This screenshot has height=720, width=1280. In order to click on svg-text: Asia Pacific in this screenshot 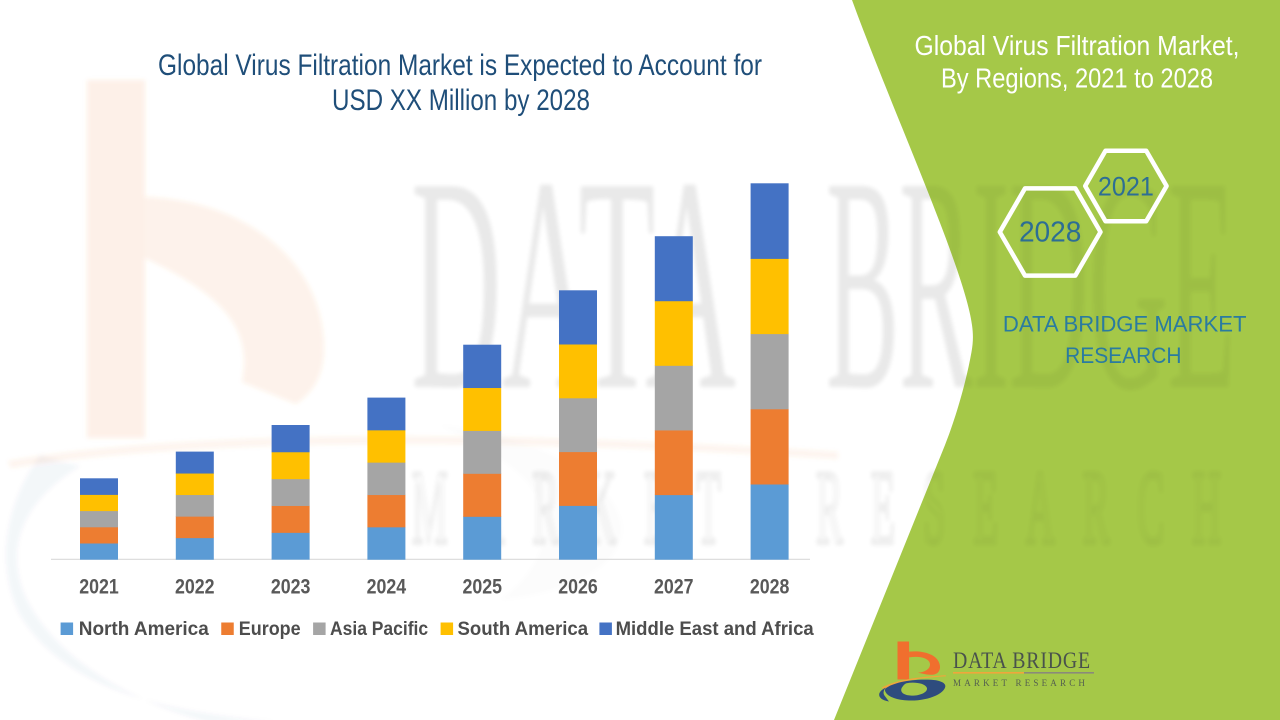, I will do `click(379, 629)`.